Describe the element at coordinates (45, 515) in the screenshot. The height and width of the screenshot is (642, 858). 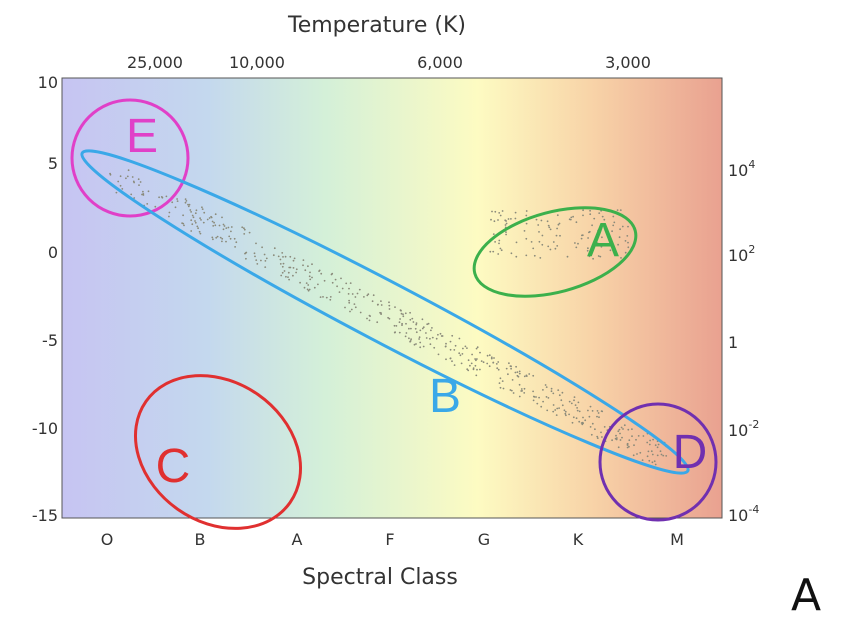
I see `left-tick: -15` at that location.